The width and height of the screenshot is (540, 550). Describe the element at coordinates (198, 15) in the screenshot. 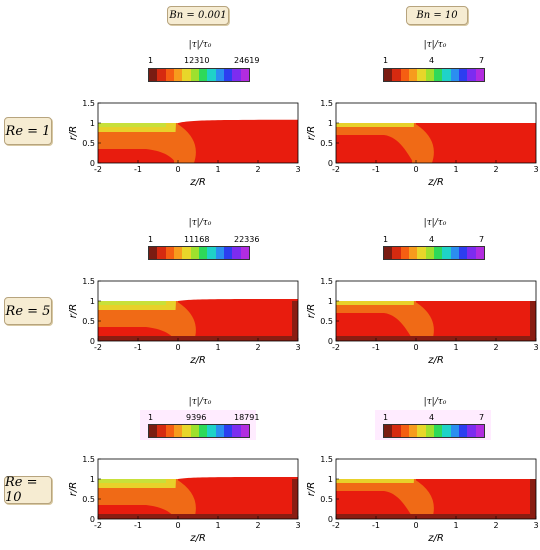

I see `column-label-bn-low: Bn = 0.001` at that location.